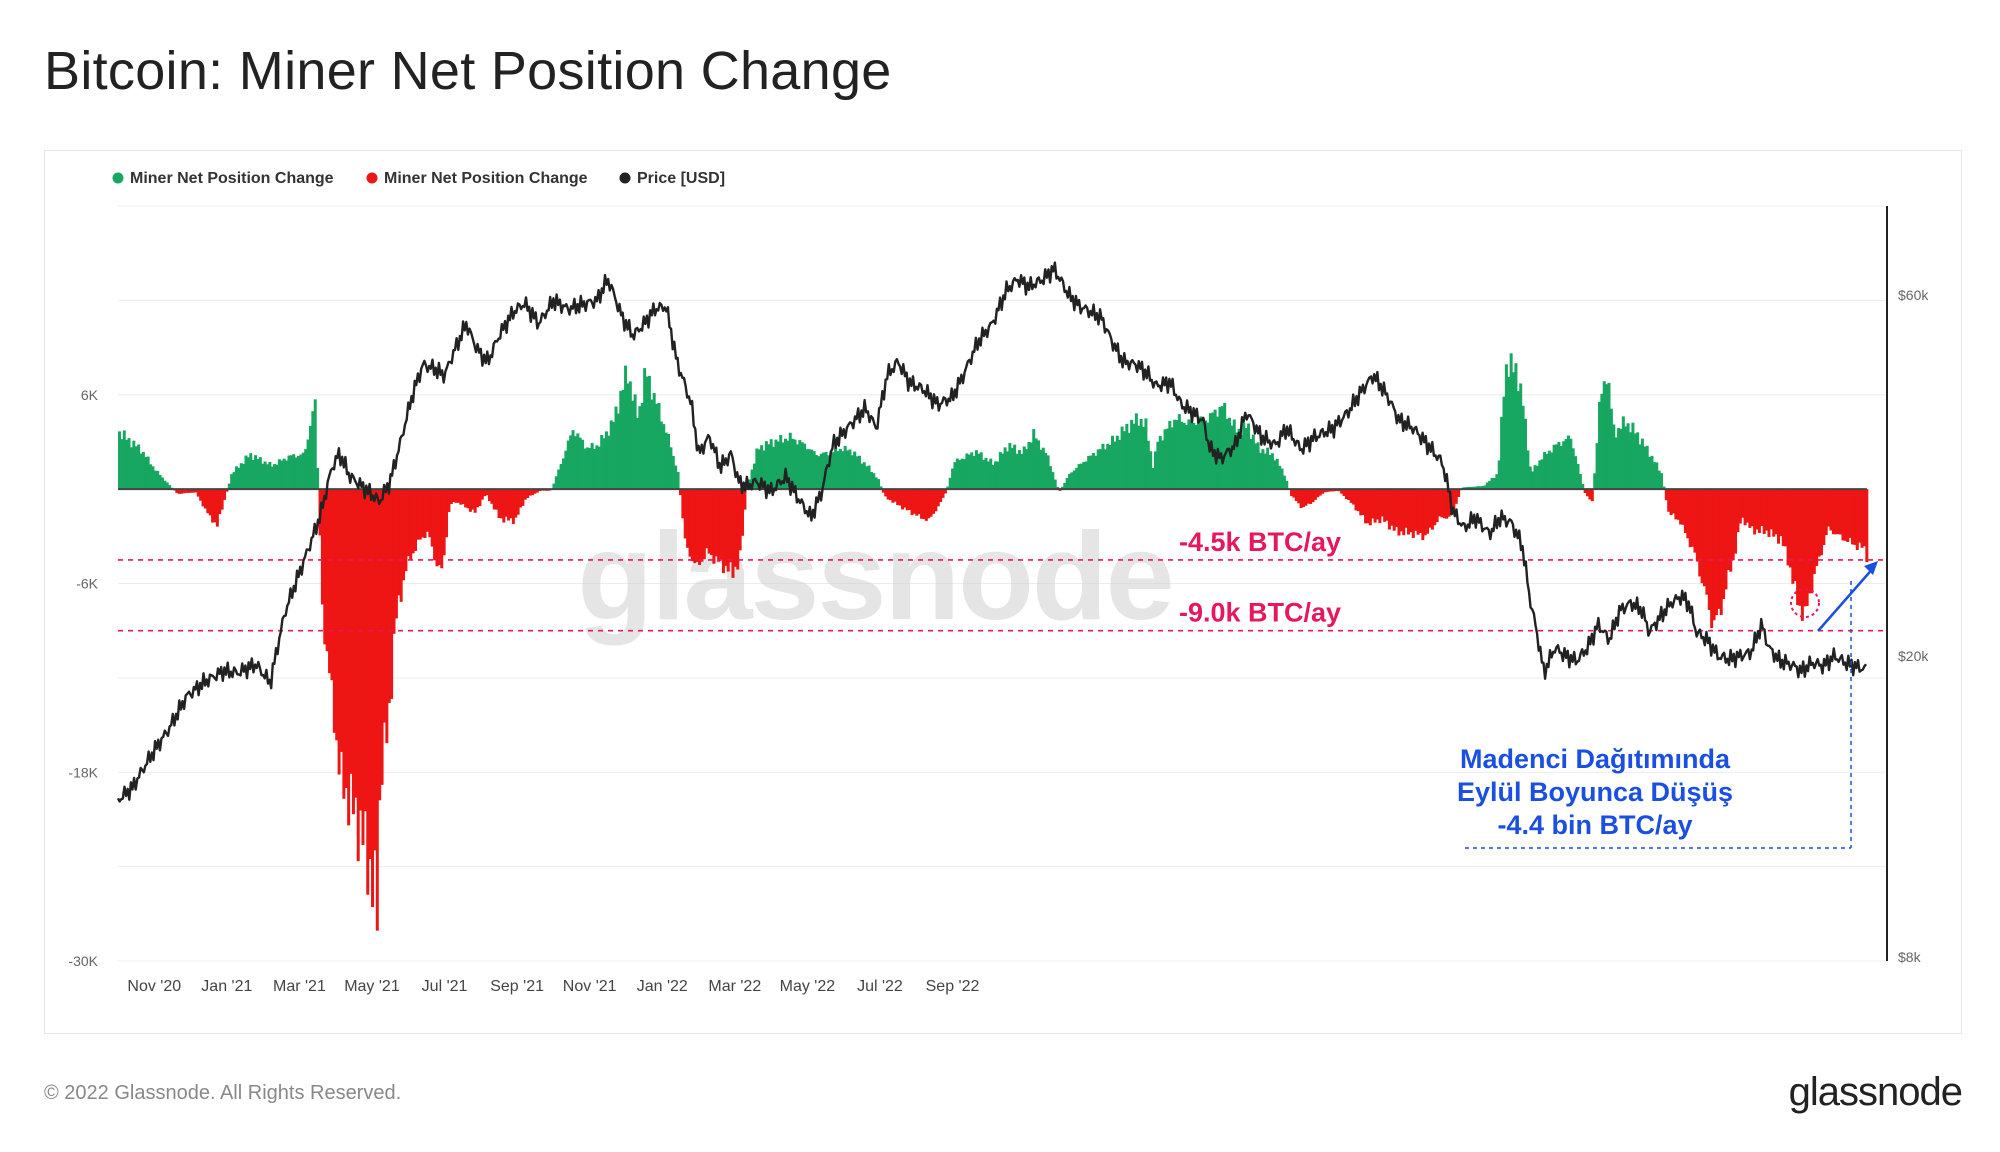 The width and height of the screenshot is (2000, 1152). I want to click on x-tick-label: May '22, so click(808, 986).